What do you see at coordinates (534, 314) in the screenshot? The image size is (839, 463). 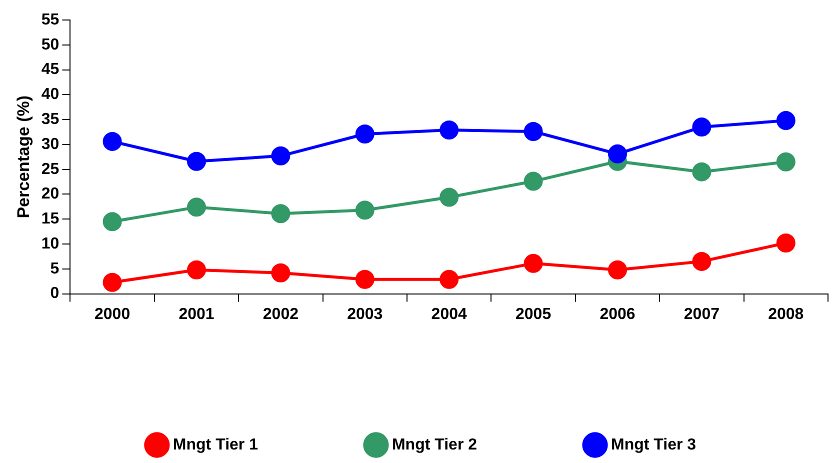 I see `x-tick-label: 2005` at bounding box center [534, 314].